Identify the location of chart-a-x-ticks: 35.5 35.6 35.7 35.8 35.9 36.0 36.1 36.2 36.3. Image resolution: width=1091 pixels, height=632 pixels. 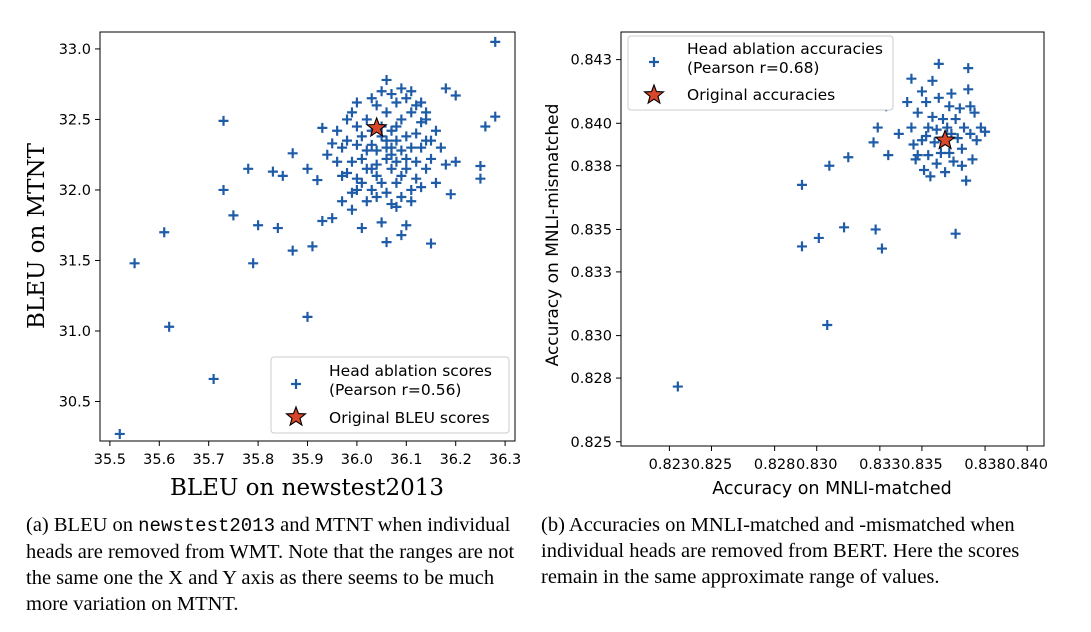
(307, 454).